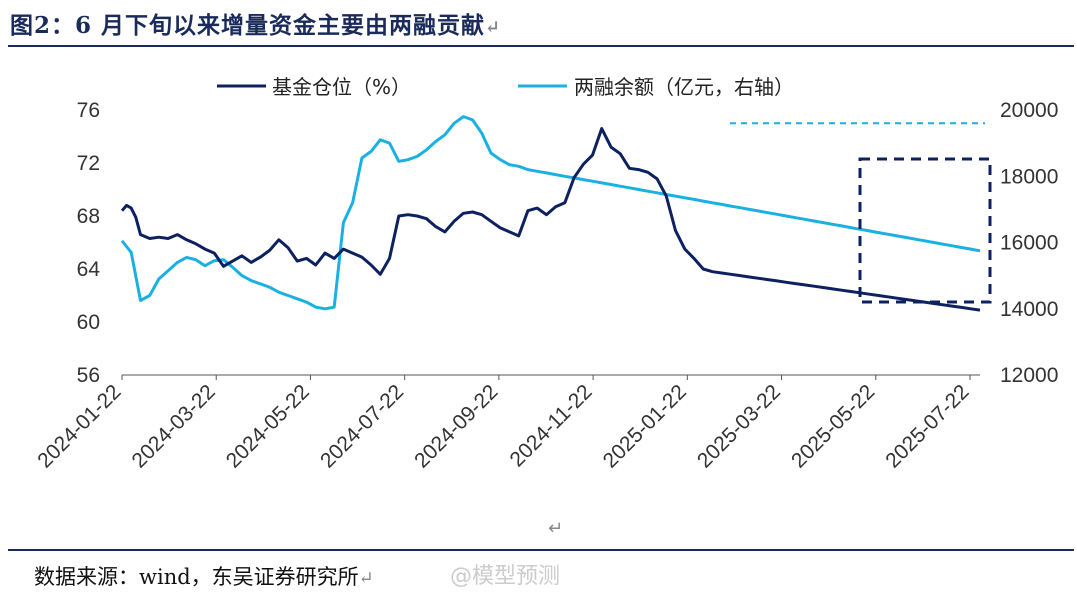 Image resolution: width=1077 pixels, height=604 pixels. What do you see at coordinates (684, 87) in the screenshot?
I see `legend-label-margin: 两融余额（亿元，右轴）` at bounding box center [684, 87].